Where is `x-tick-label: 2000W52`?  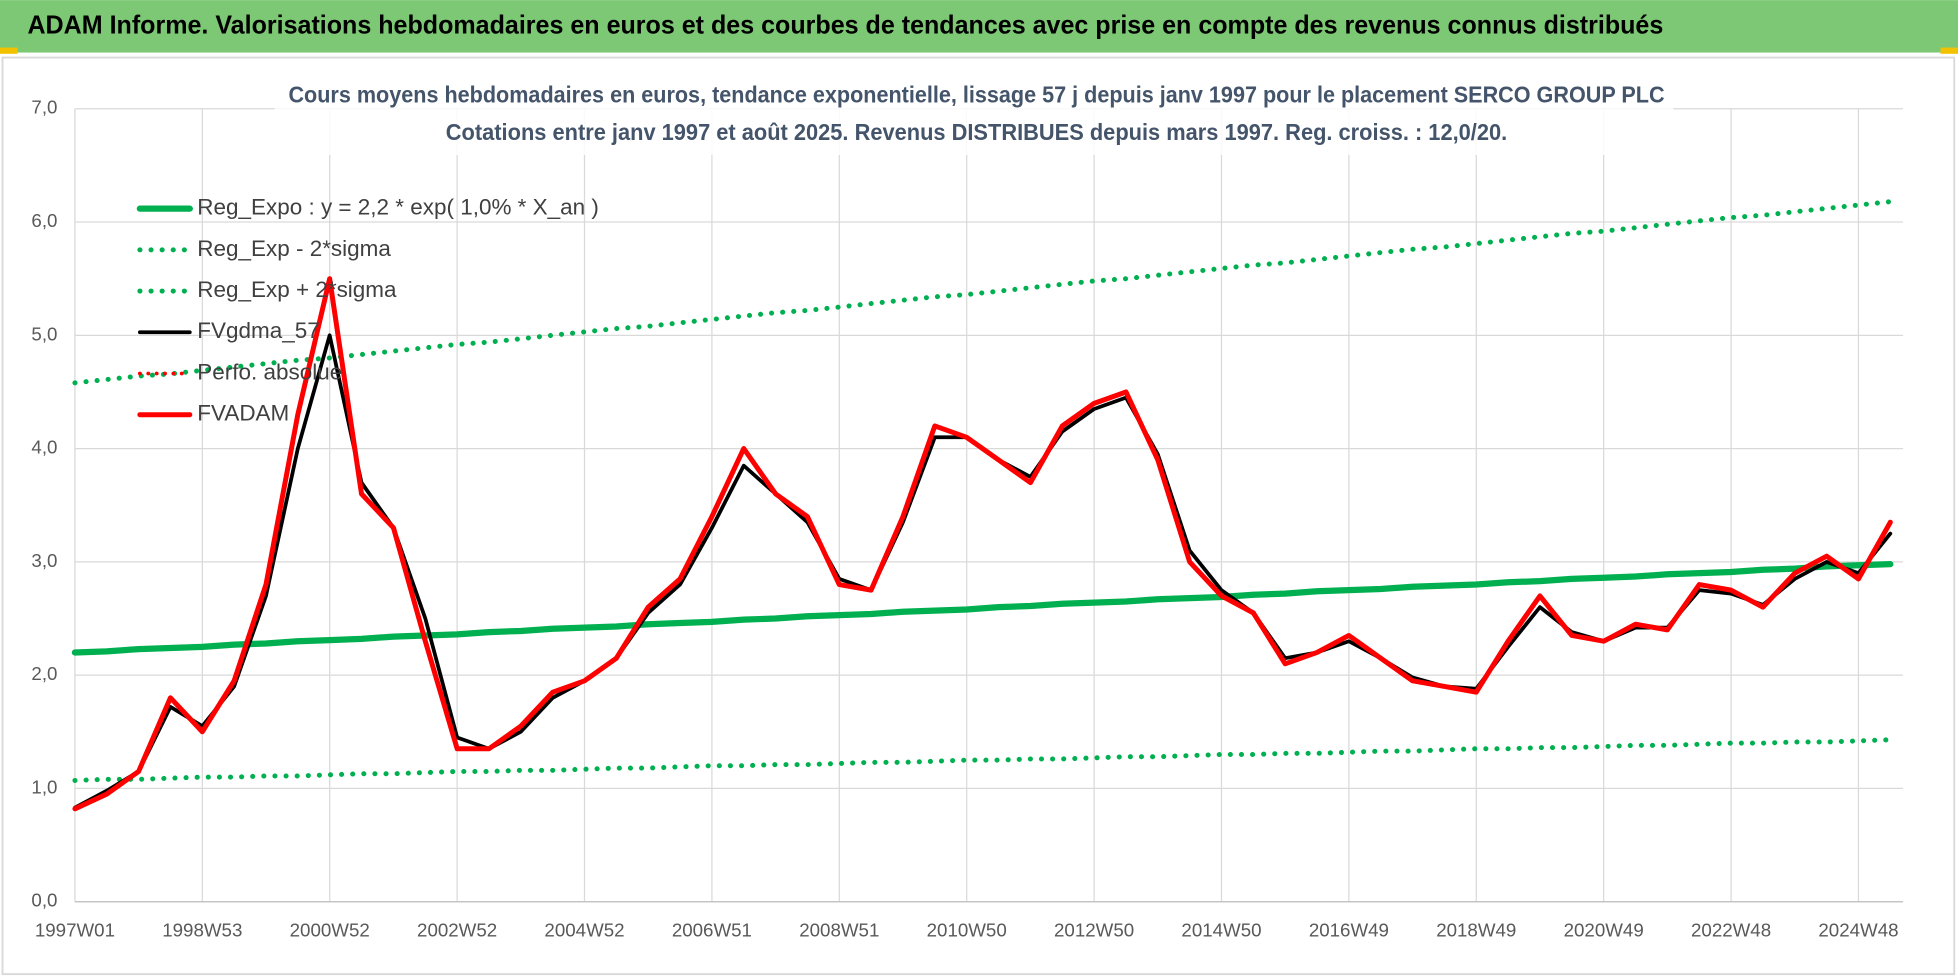
x-tick-label: 2000W52 is located at coordinates (330, 930).